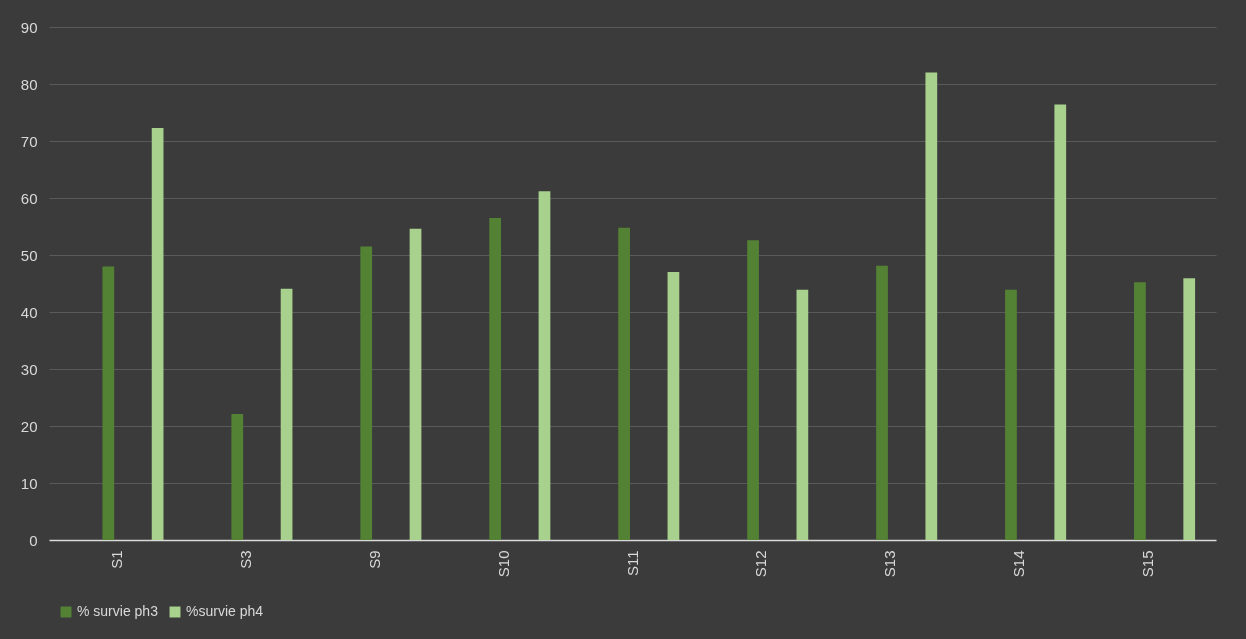  Describe the element at coordinates (761, 564) in the screenshot. I see `x-tick-label: S12` at that location.